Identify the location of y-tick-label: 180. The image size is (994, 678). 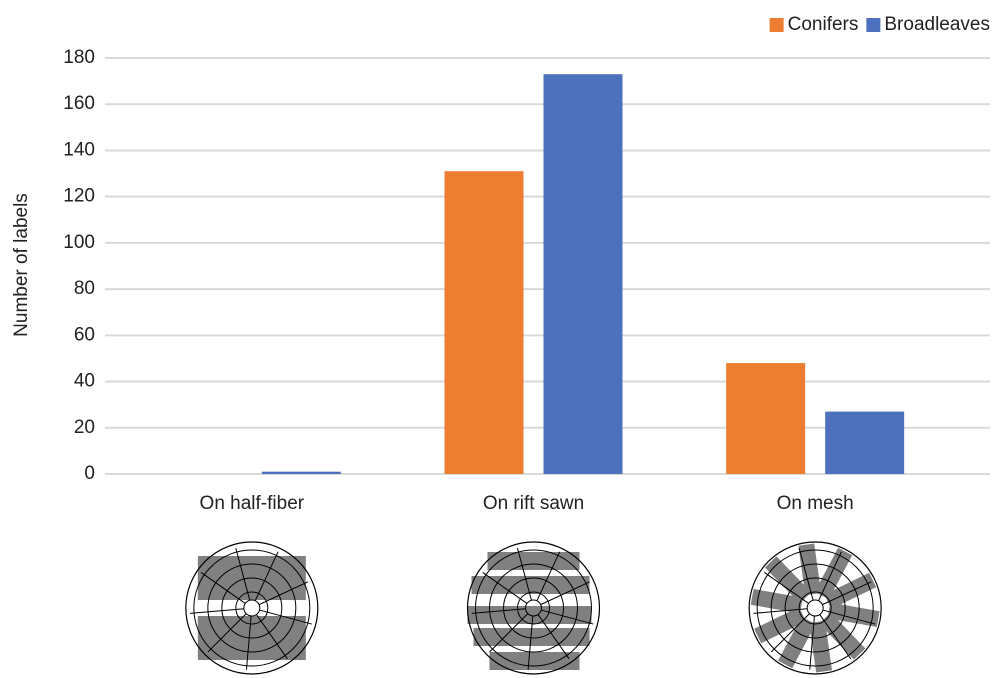
(79, 57).